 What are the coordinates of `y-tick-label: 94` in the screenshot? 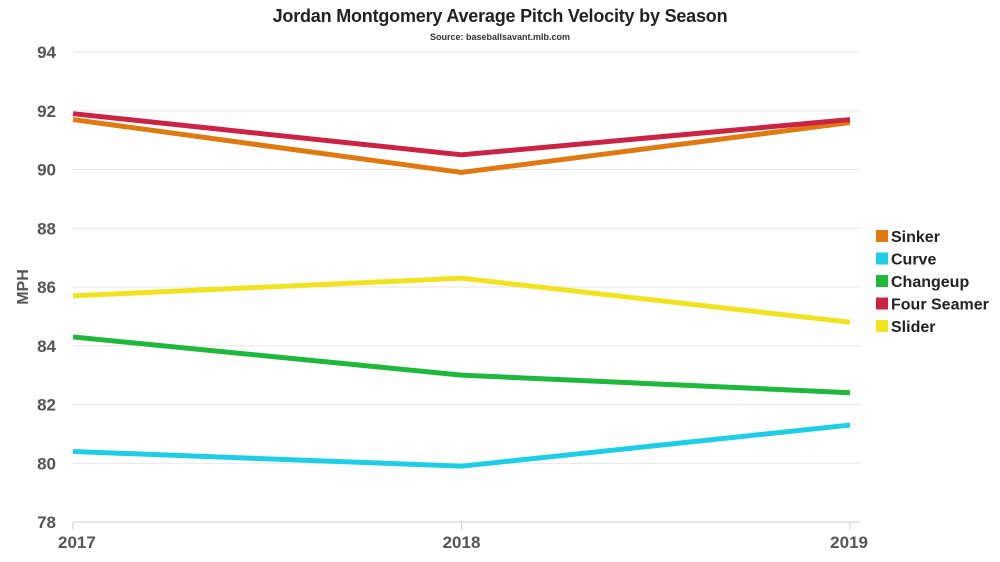 It's located at (46, 52).